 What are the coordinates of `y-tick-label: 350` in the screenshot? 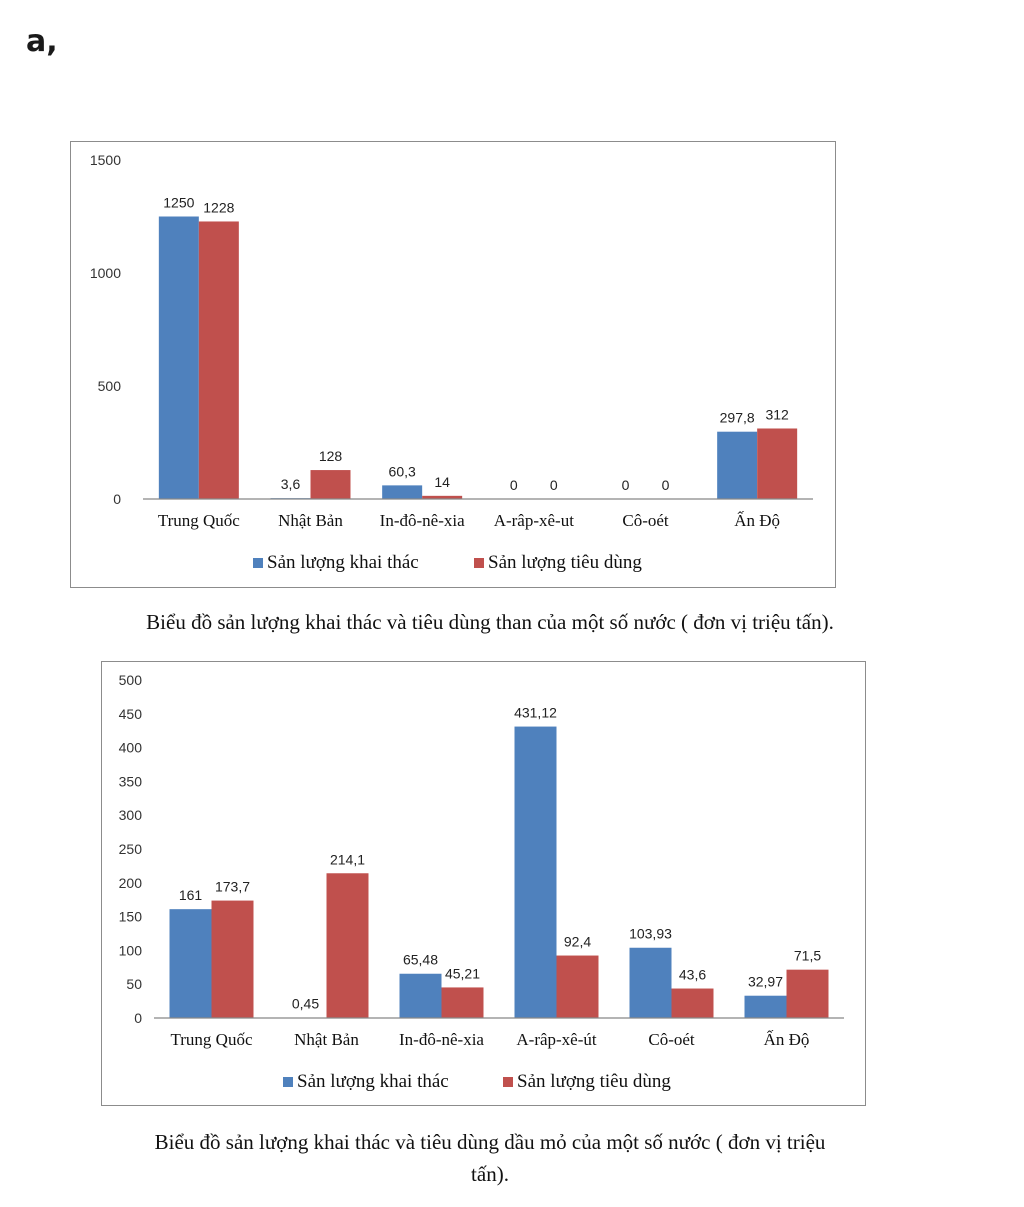 It's located at (131, 781).